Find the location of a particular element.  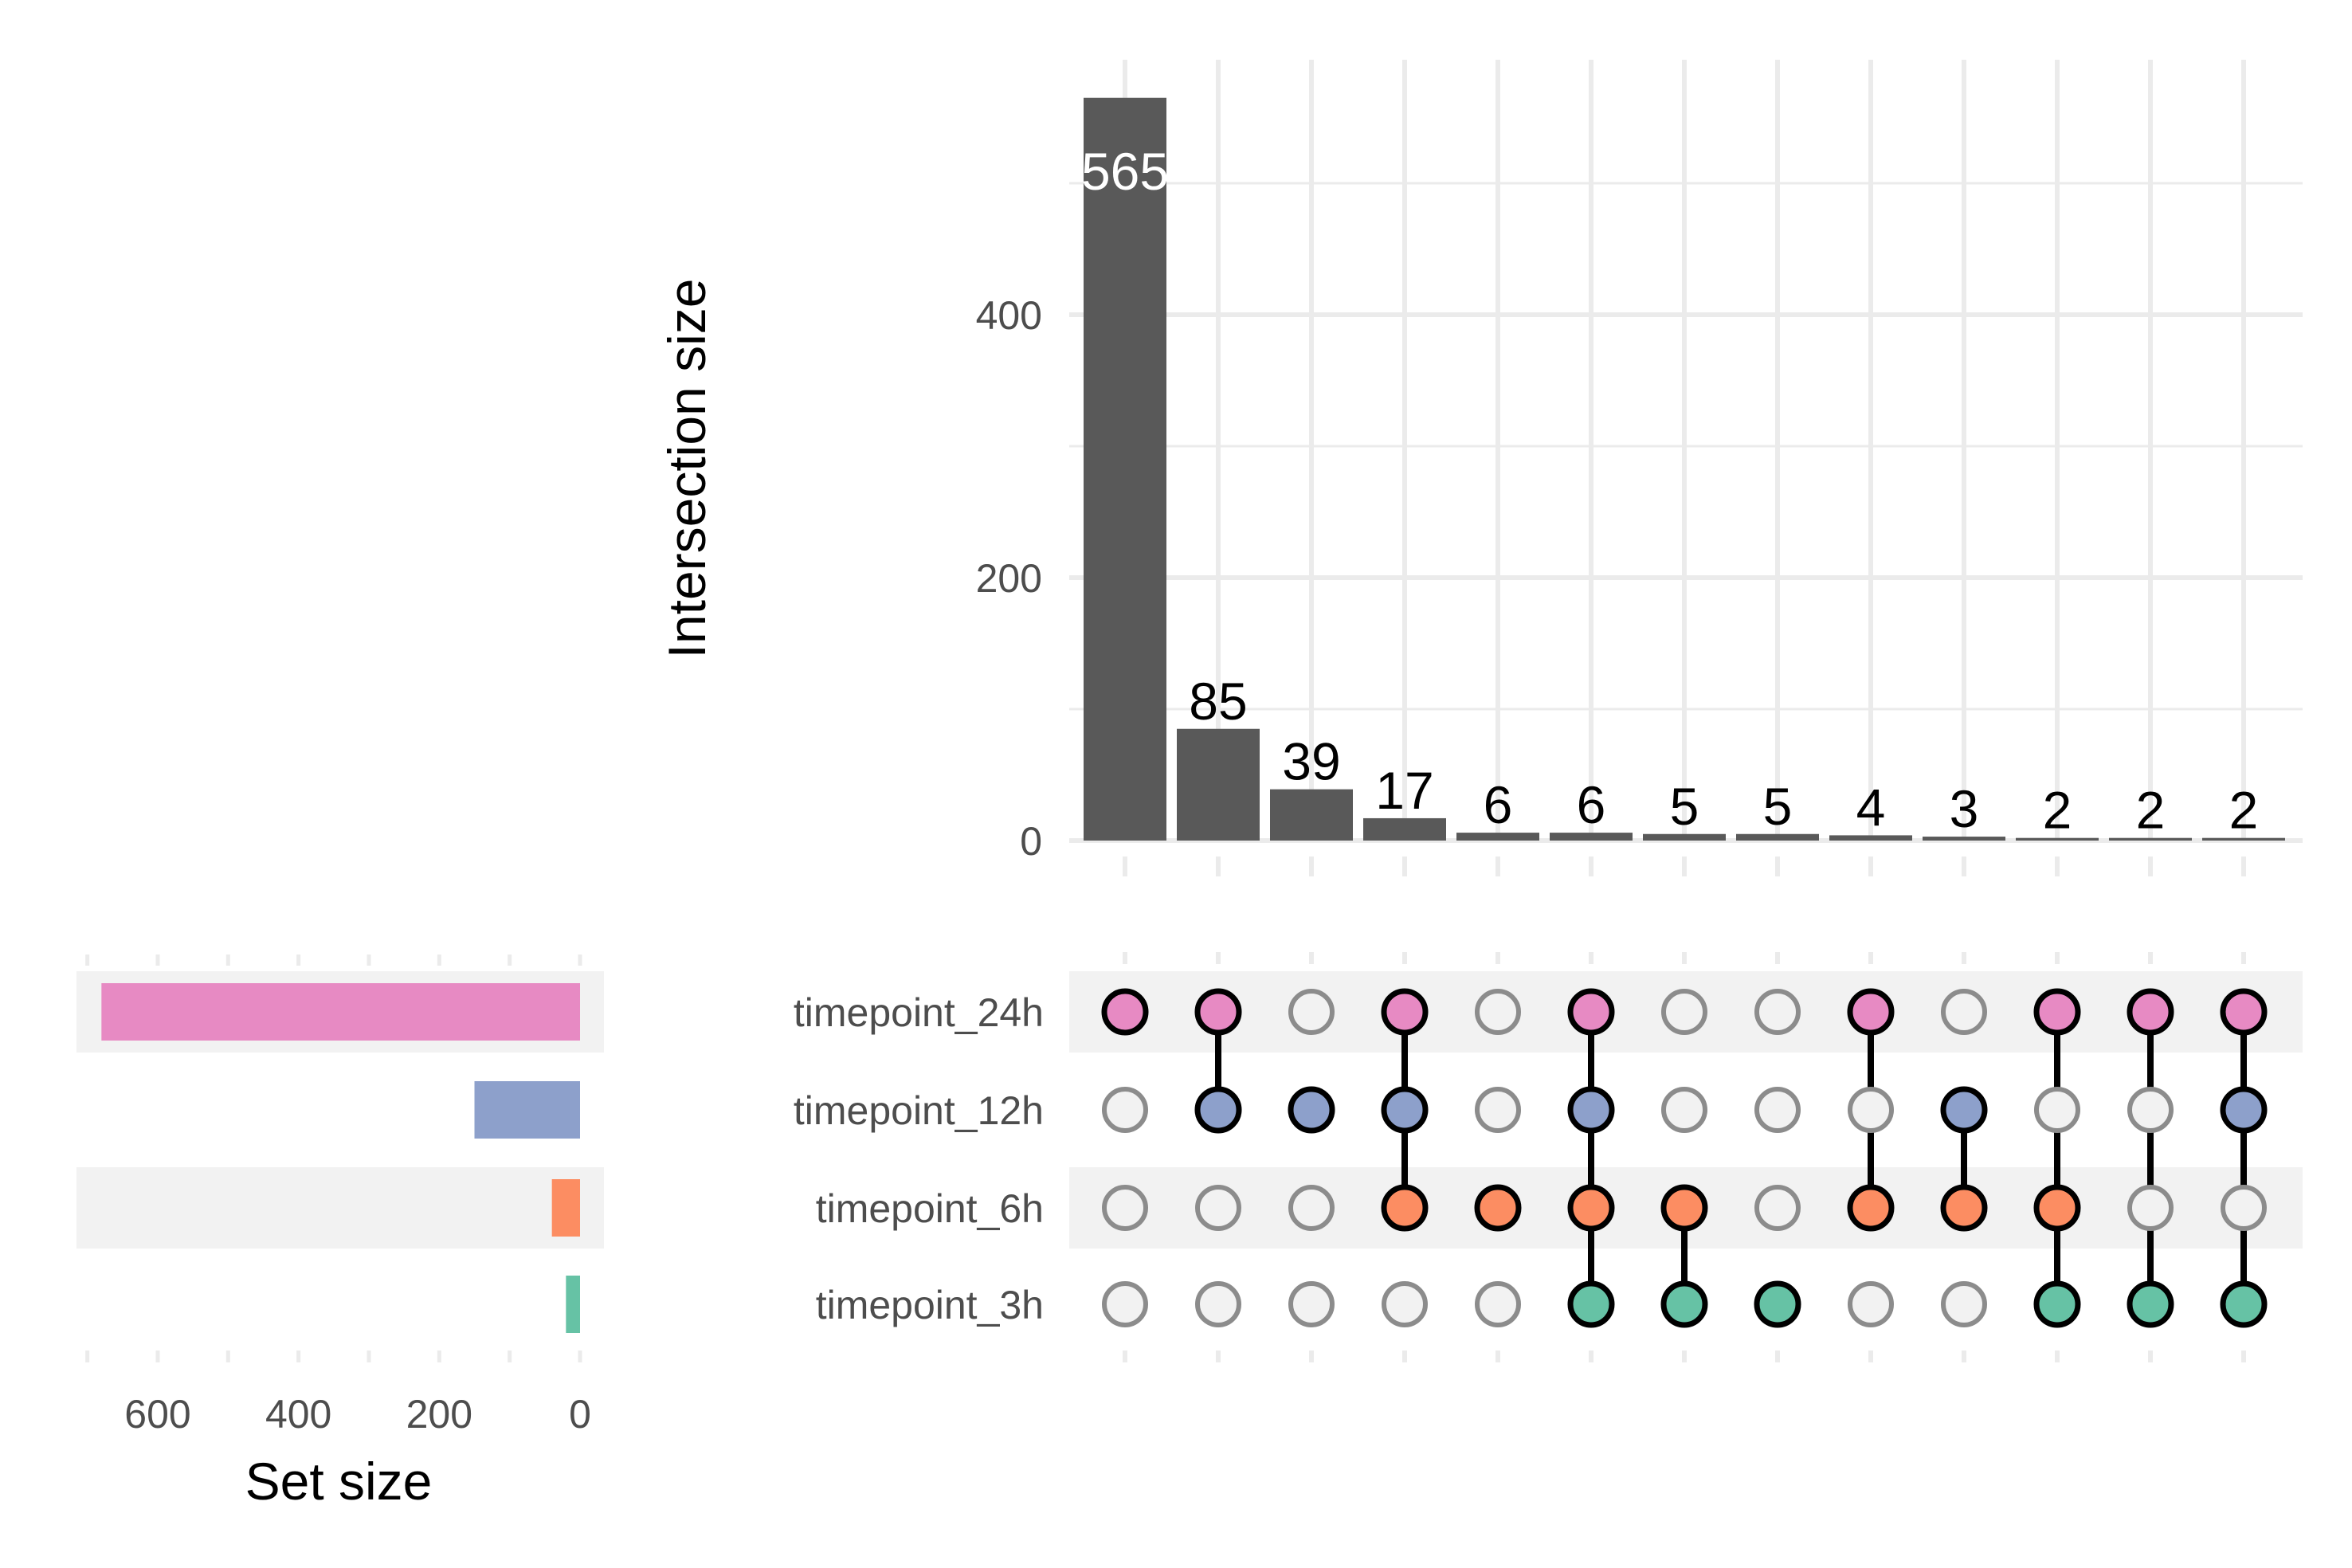

y-tick-label: 200 is located at coordinates (1009, 578).